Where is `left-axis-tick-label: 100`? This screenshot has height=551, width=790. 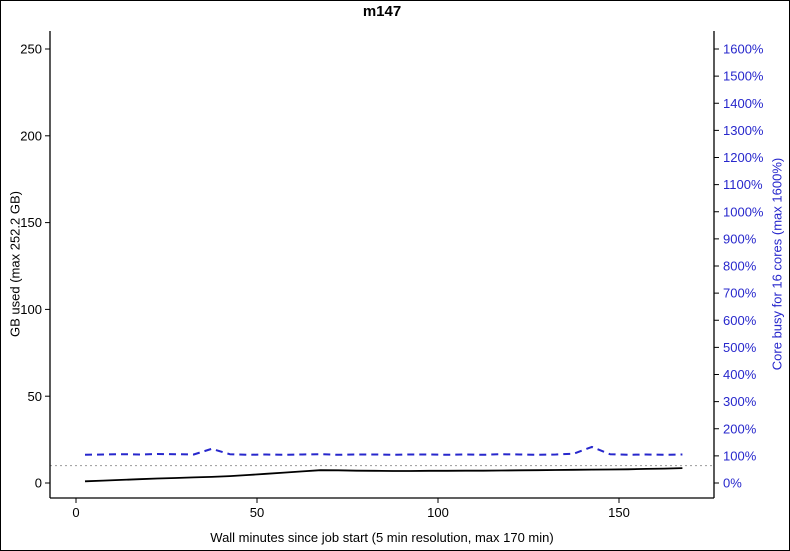
left-axis-tick-label: 100 is located at coordinates (31, 309).